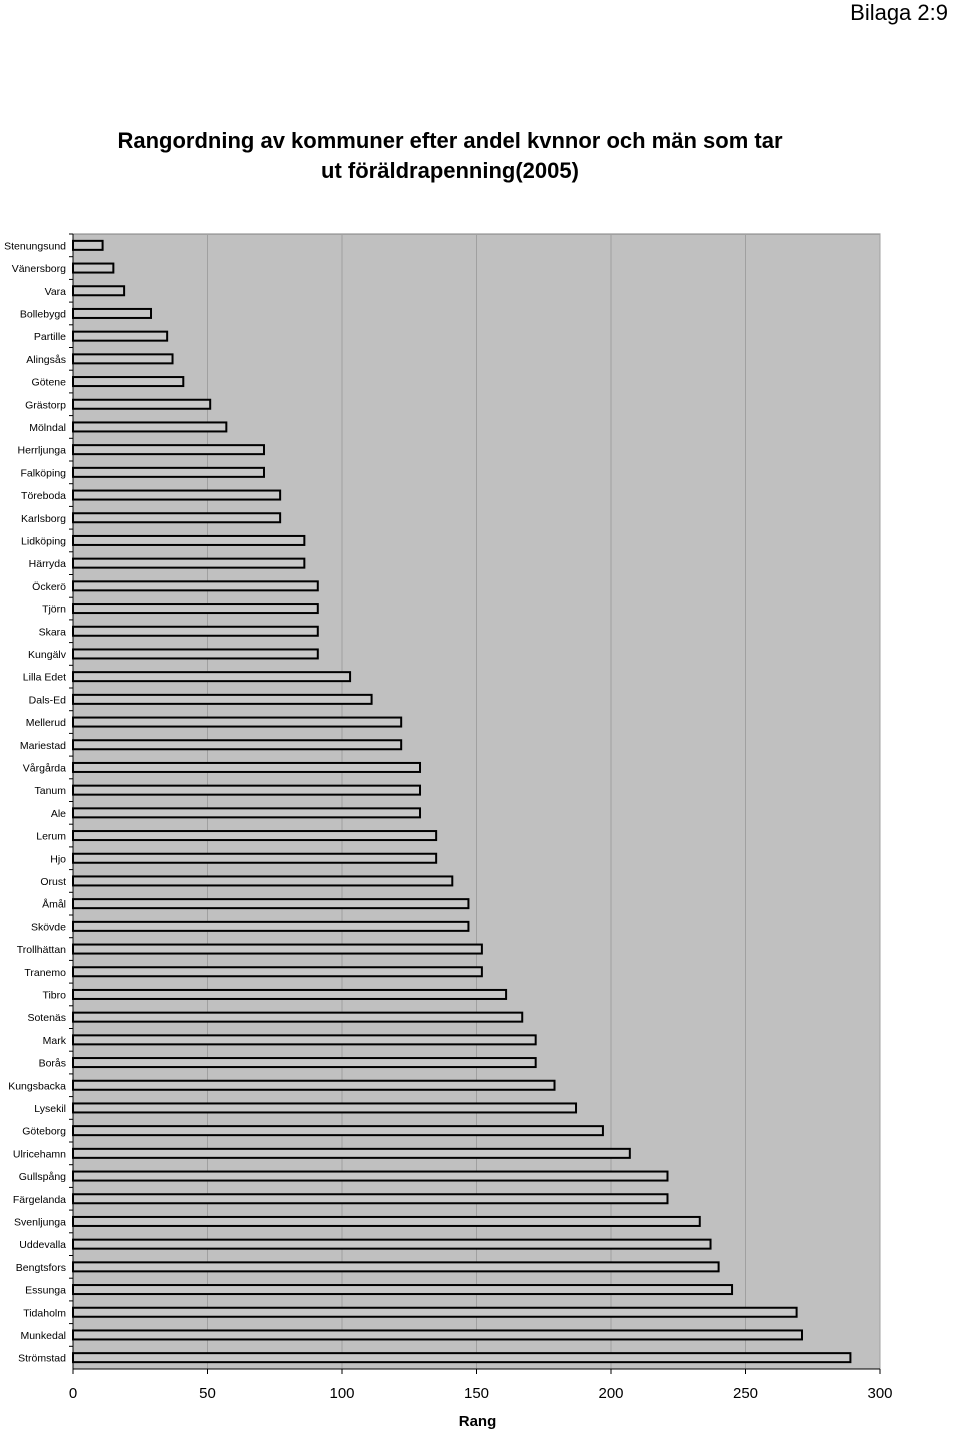  I want to click on category-label: Åmål, so click(54, 904).